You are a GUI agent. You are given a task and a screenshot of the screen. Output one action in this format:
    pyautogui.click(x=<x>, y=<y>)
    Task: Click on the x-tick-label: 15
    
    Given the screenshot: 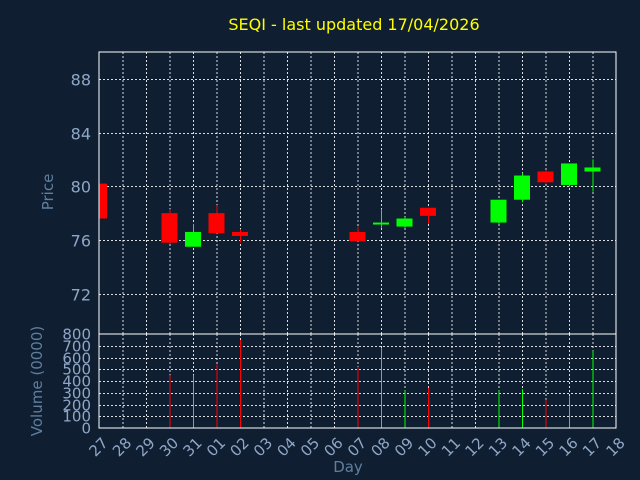 What is the action you would take?
    pyautogui.click(x=545, y=447)
    